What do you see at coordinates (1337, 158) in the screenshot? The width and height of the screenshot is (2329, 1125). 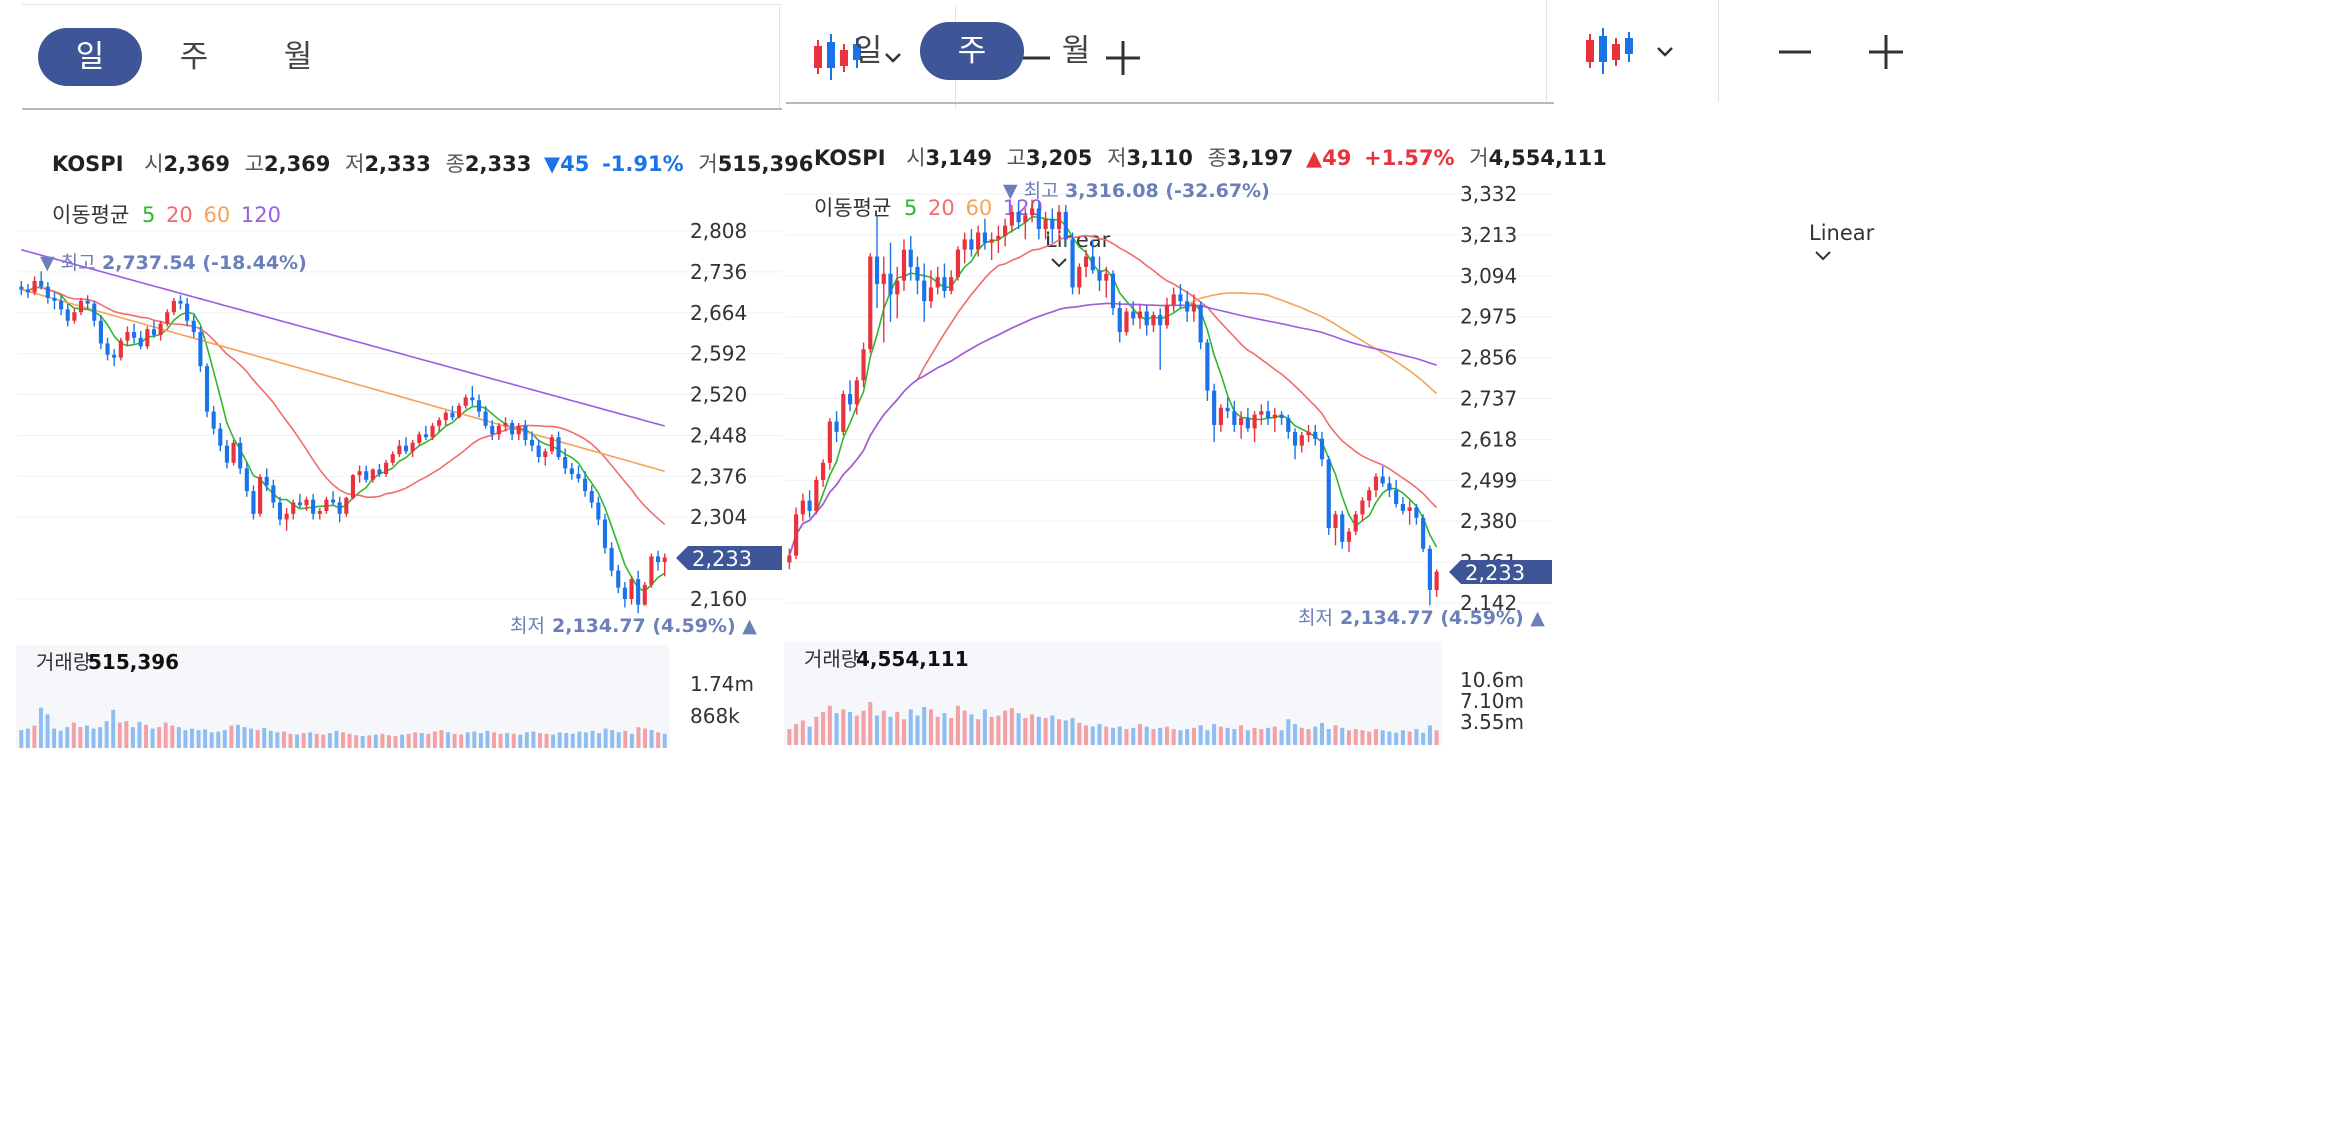 I see `change-value: 49` at bounding box center [1337, 158].